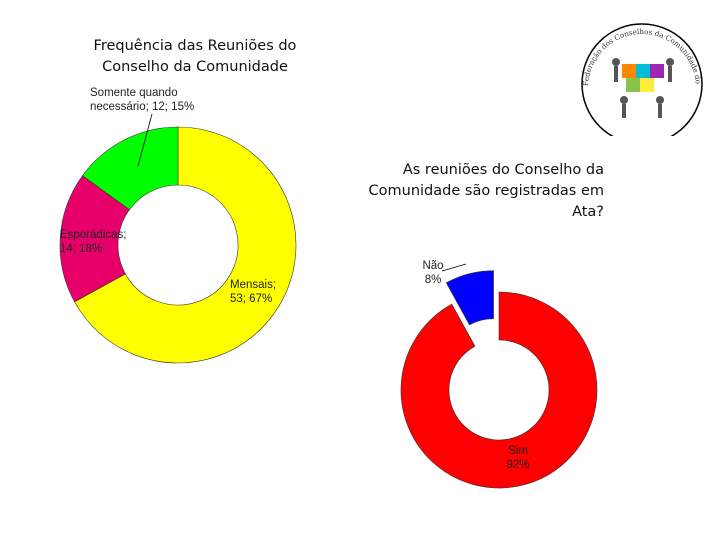  What do you see at coordinates (145, 140) in the screenshot?
I see `leader-line-somente` at bounding box center [145, 140].